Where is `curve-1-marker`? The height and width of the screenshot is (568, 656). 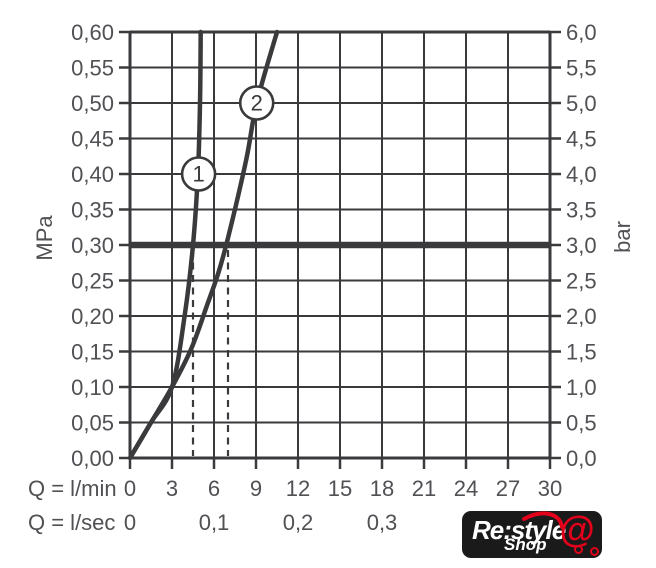 curve-1-marker is located at coordinates (198, 174).